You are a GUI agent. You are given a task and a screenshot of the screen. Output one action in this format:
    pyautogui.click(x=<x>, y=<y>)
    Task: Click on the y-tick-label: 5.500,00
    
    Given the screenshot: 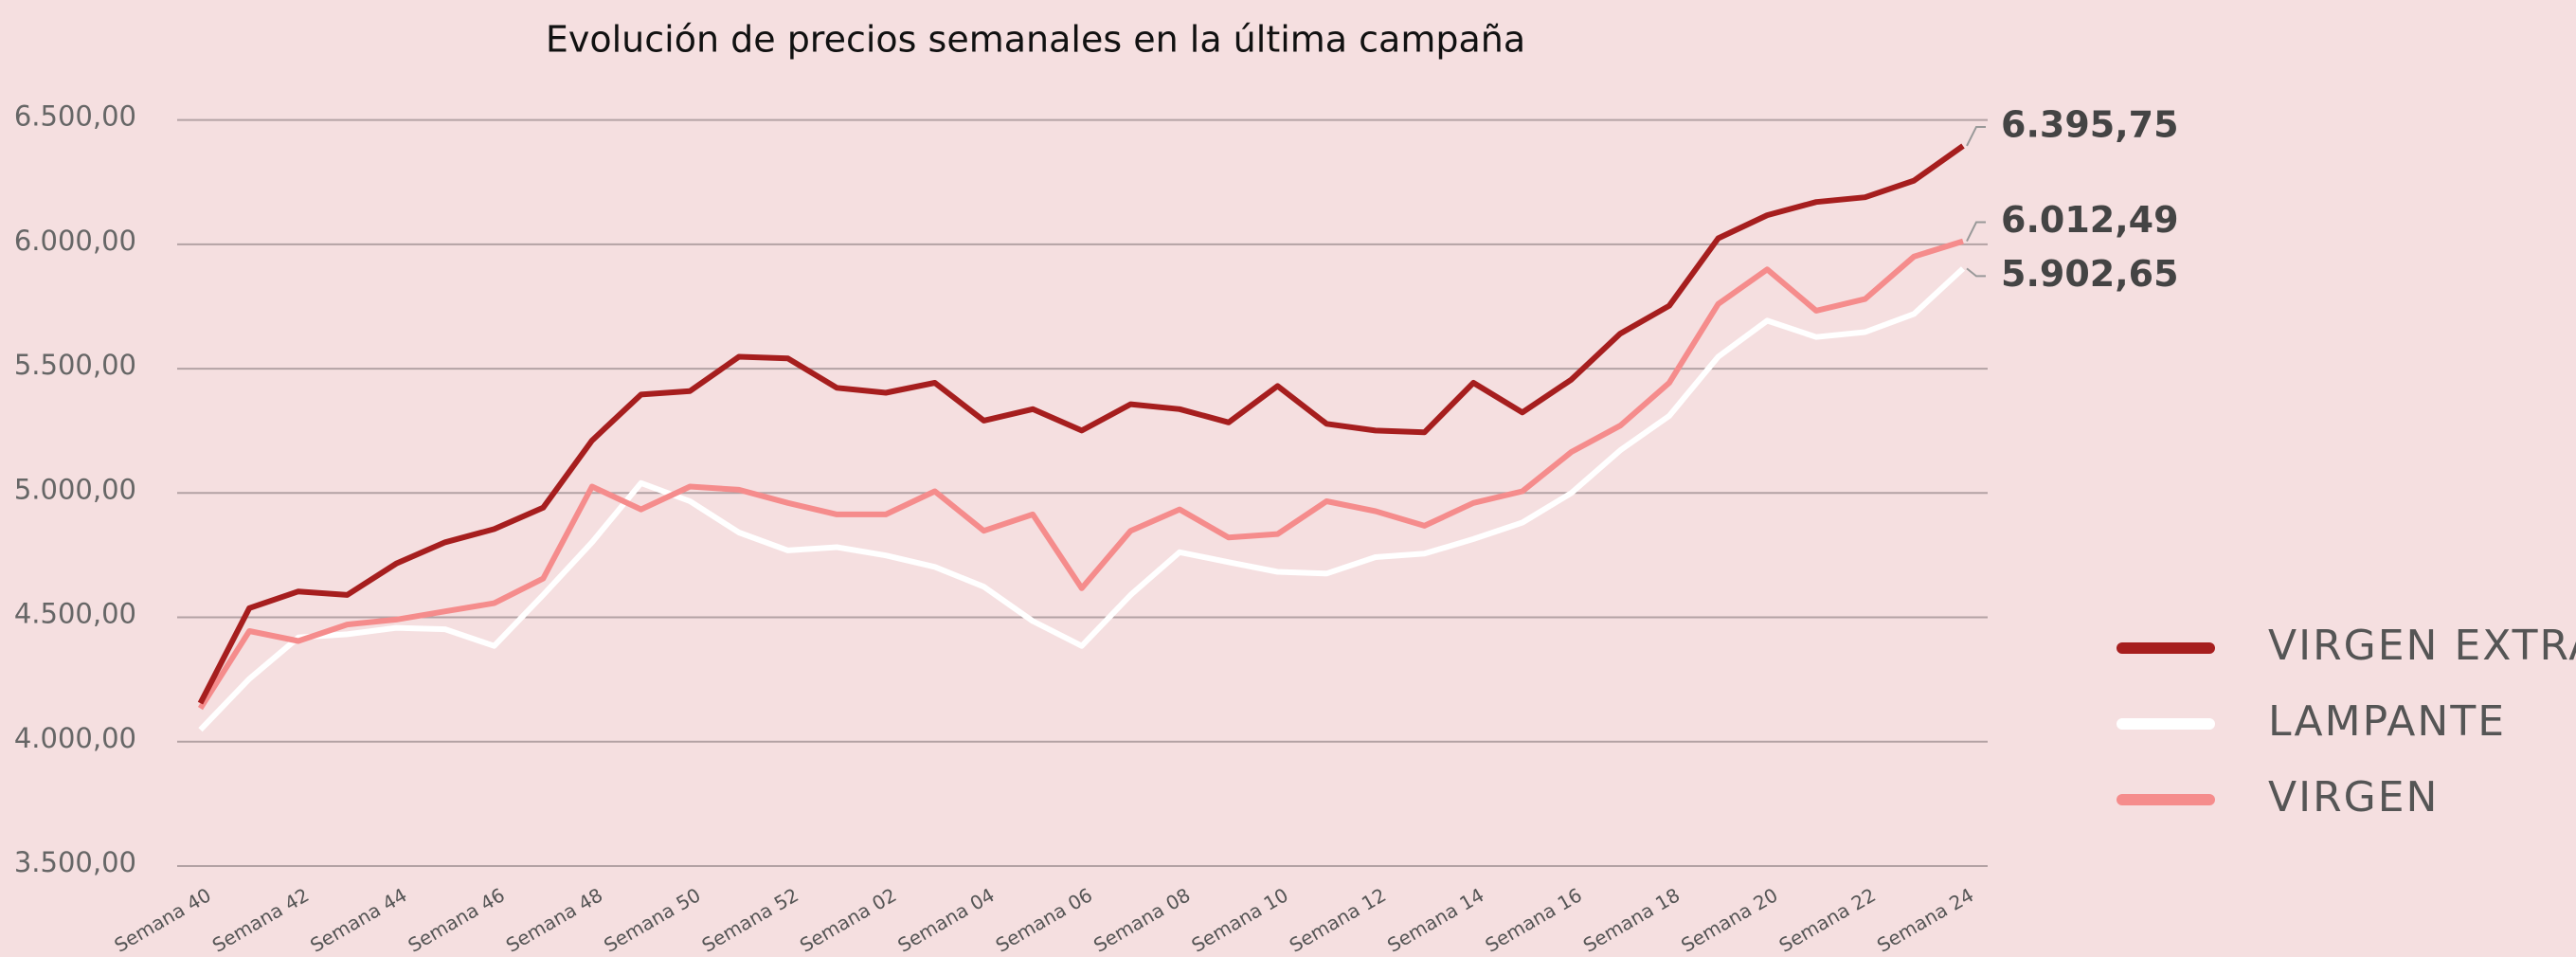 What is the action you would take?
    pyautogui.click(x=75, y=365)
    